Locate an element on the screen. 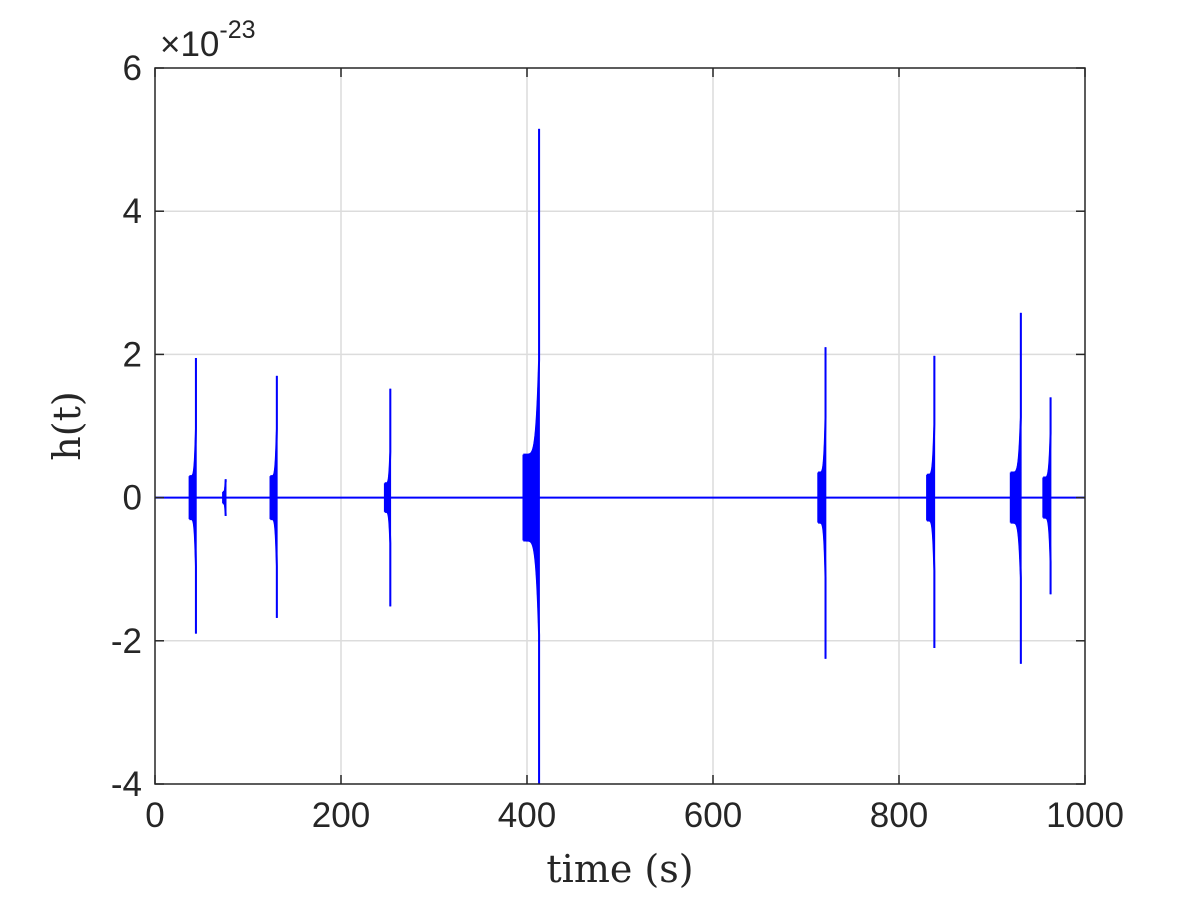 The width and height of the screenshot is (1200, 900). y-axis-label: h(t) is located at coordinates (67, 425).